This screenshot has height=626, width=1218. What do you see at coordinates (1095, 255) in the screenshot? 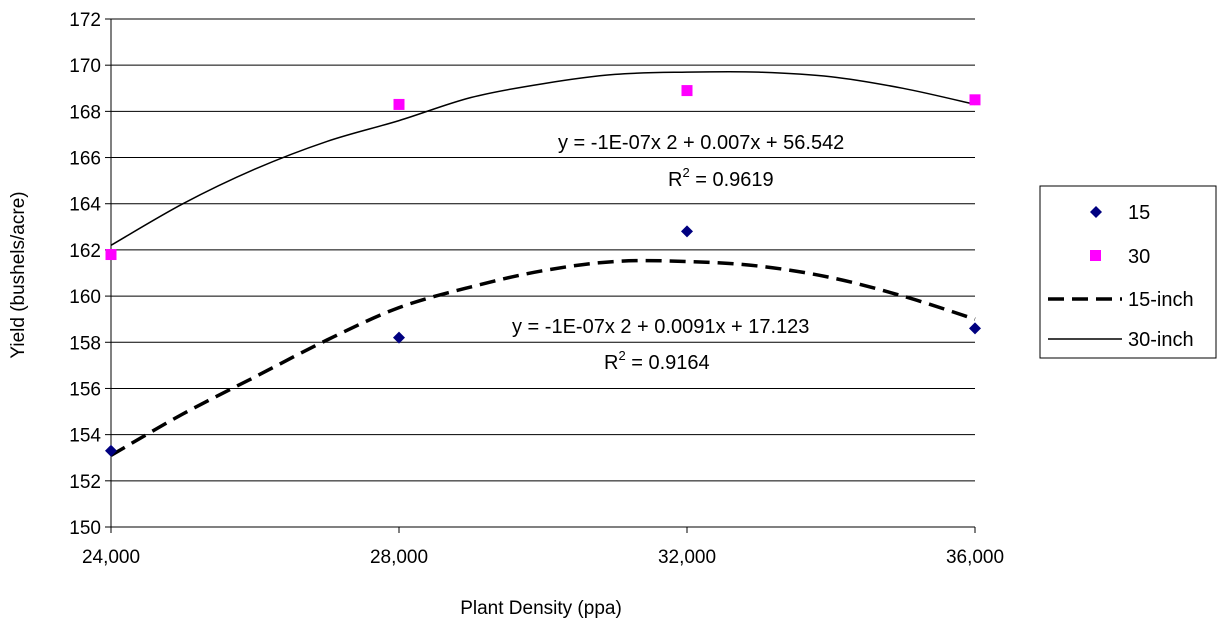
I see `legend-marker-square` at bounding box center [1095, 255].